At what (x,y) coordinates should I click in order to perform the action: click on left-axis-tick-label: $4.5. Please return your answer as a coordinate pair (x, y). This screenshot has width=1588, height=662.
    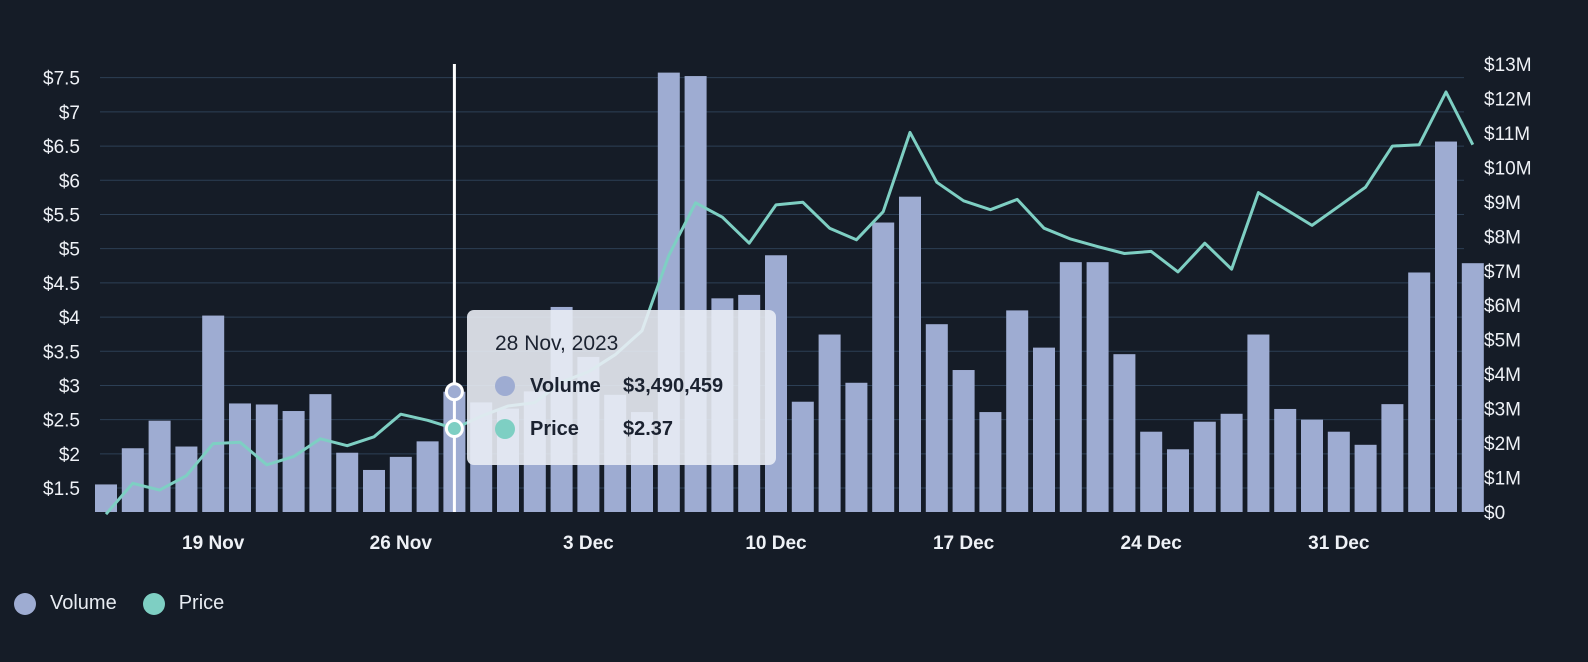
    Looking at the image, I should click on (61, 284).